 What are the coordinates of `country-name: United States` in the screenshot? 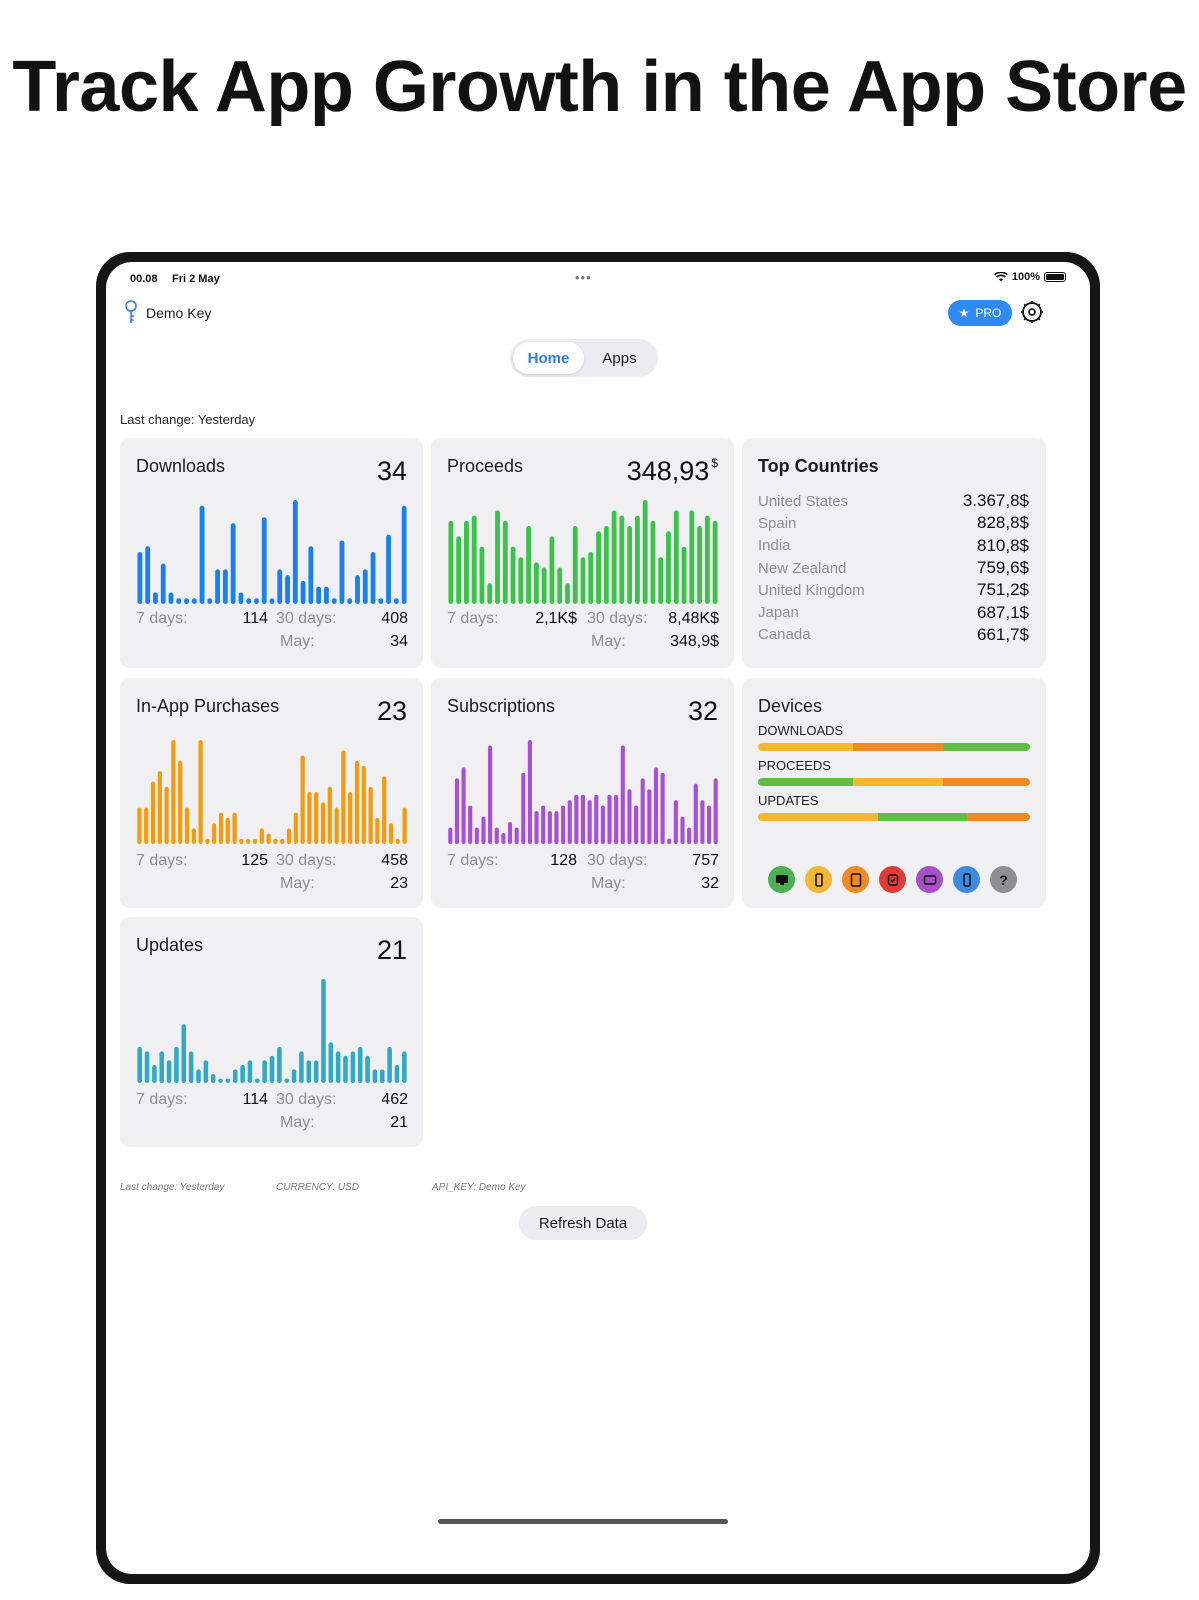 It's located at (803, 501).